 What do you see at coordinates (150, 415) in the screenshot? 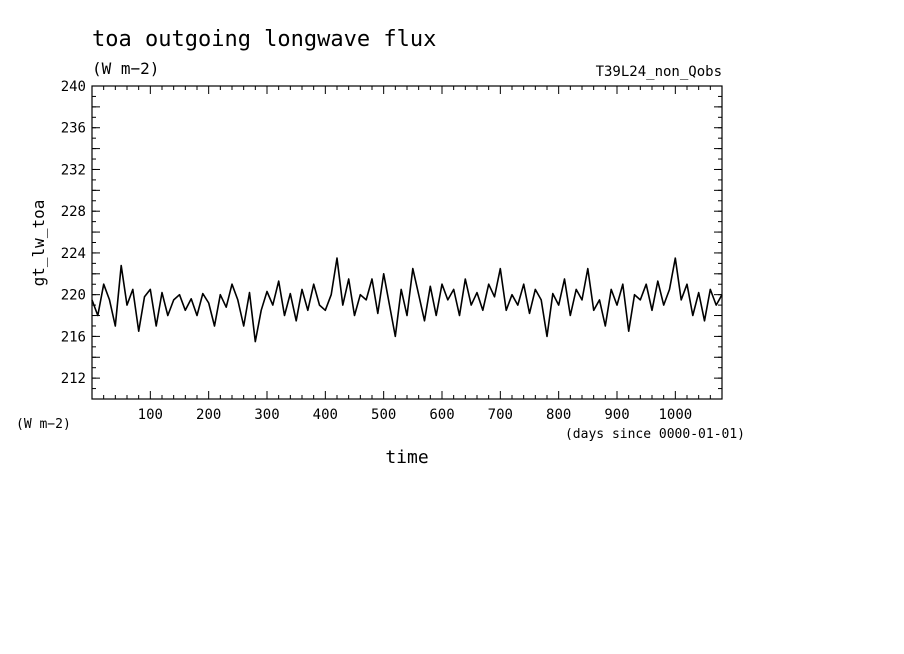
I see `x-tick-label: 100` at bounding box center [150, 415].